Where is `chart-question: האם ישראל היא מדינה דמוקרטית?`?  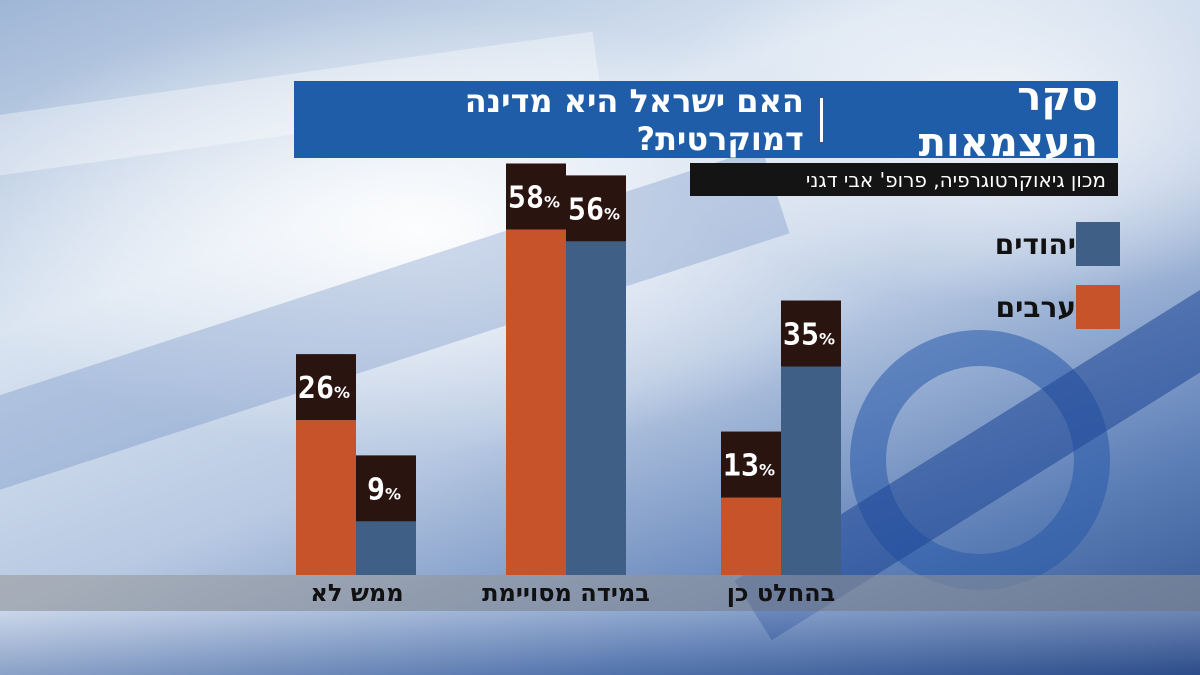 chart-question: האם ישראל היא מדינה דמוקרטית? is located at coordinates (634, 119).